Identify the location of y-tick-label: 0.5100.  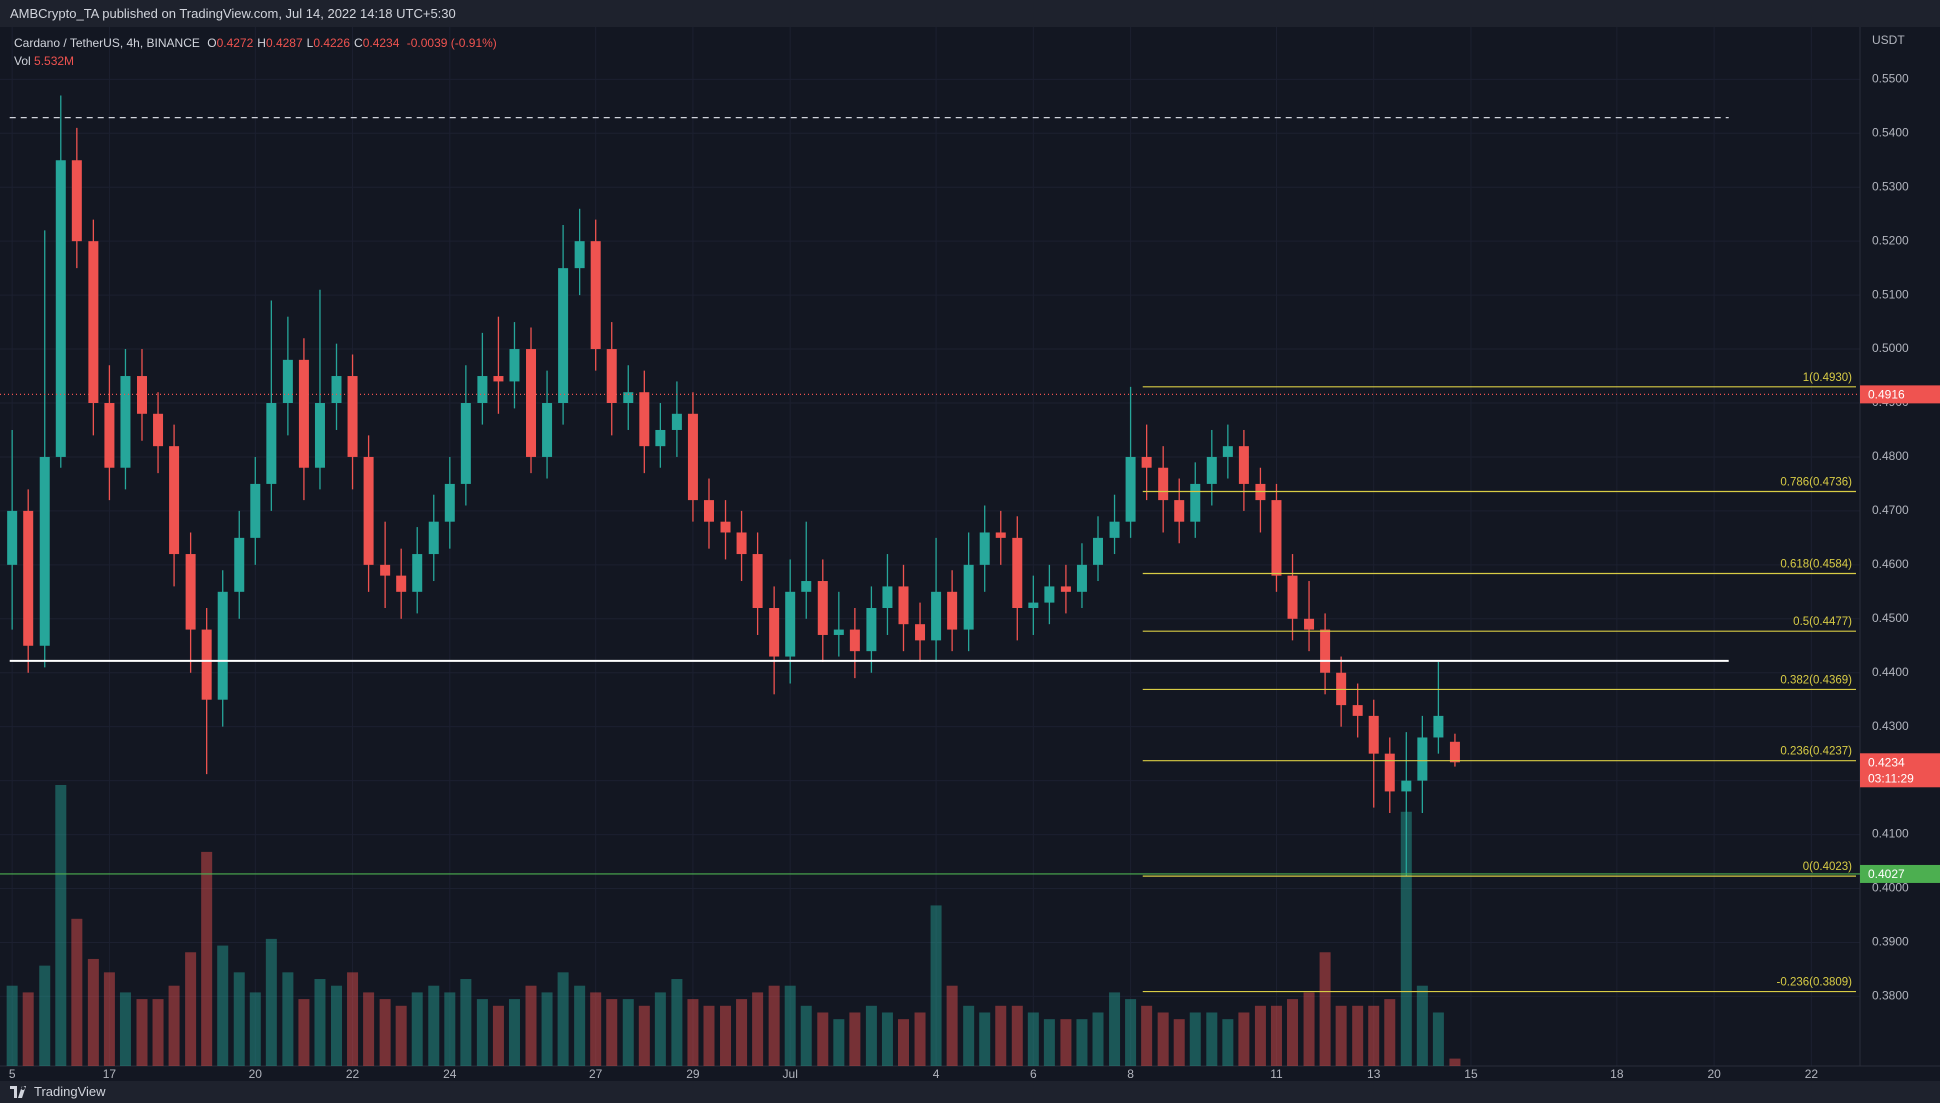
(1890, 294).